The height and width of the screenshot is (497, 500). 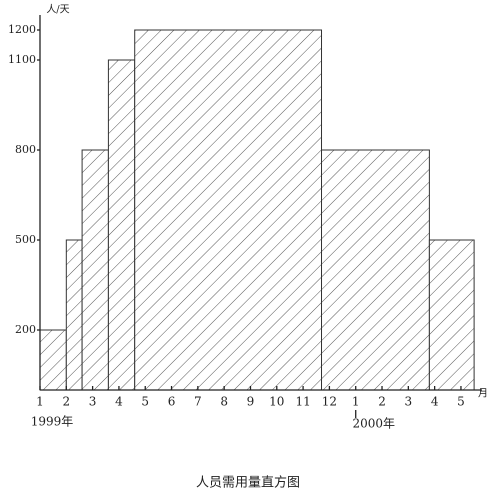 What do you see at coordinates (52, 422) in the screenshot?
I see `year-label: 1999年` at bounding box center [52, 422].